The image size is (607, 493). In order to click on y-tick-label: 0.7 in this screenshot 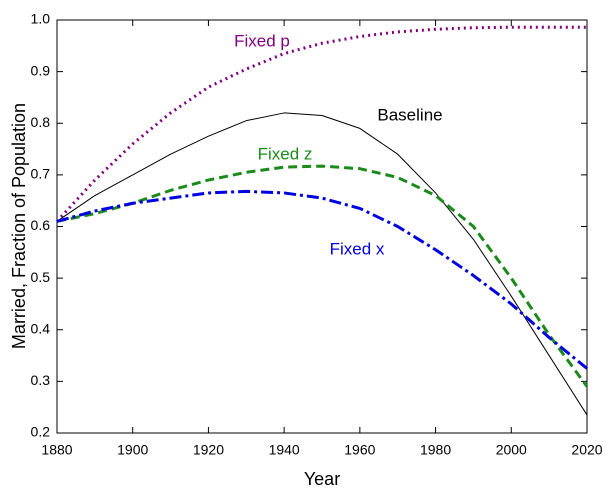, I will do `click(41, 174)`.